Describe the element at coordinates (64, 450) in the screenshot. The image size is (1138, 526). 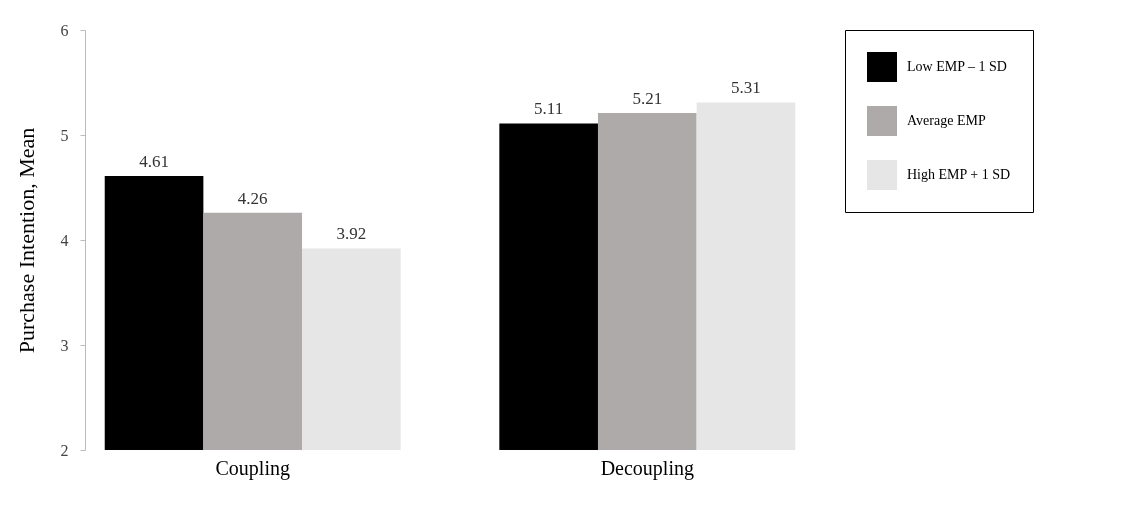
I see `y-tick-label: 2` at that location.